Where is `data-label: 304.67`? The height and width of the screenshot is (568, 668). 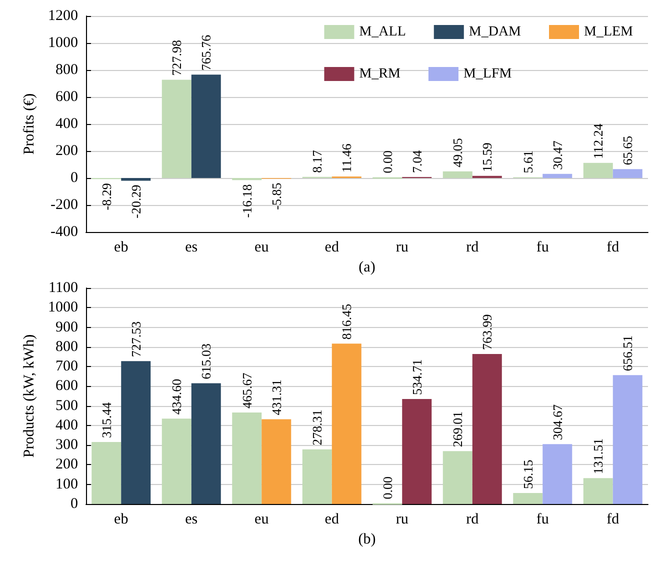
data-label: 304.67 is located at coordinates (557, 422).